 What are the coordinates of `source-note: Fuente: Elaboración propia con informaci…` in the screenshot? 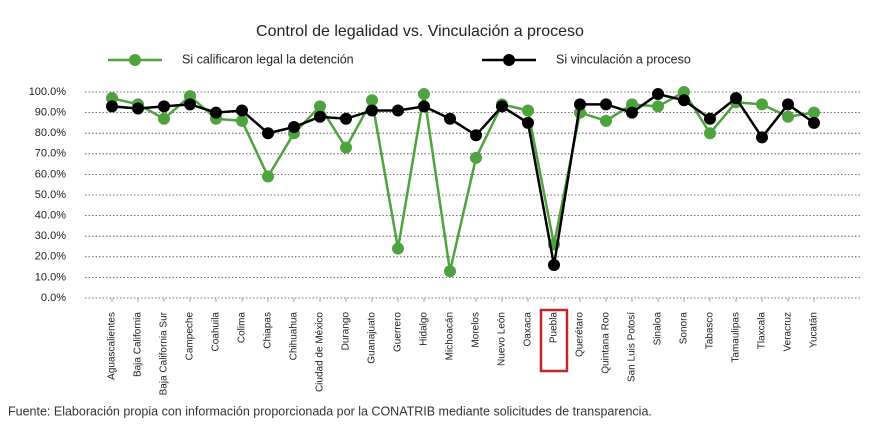 It's located at (330, 411).